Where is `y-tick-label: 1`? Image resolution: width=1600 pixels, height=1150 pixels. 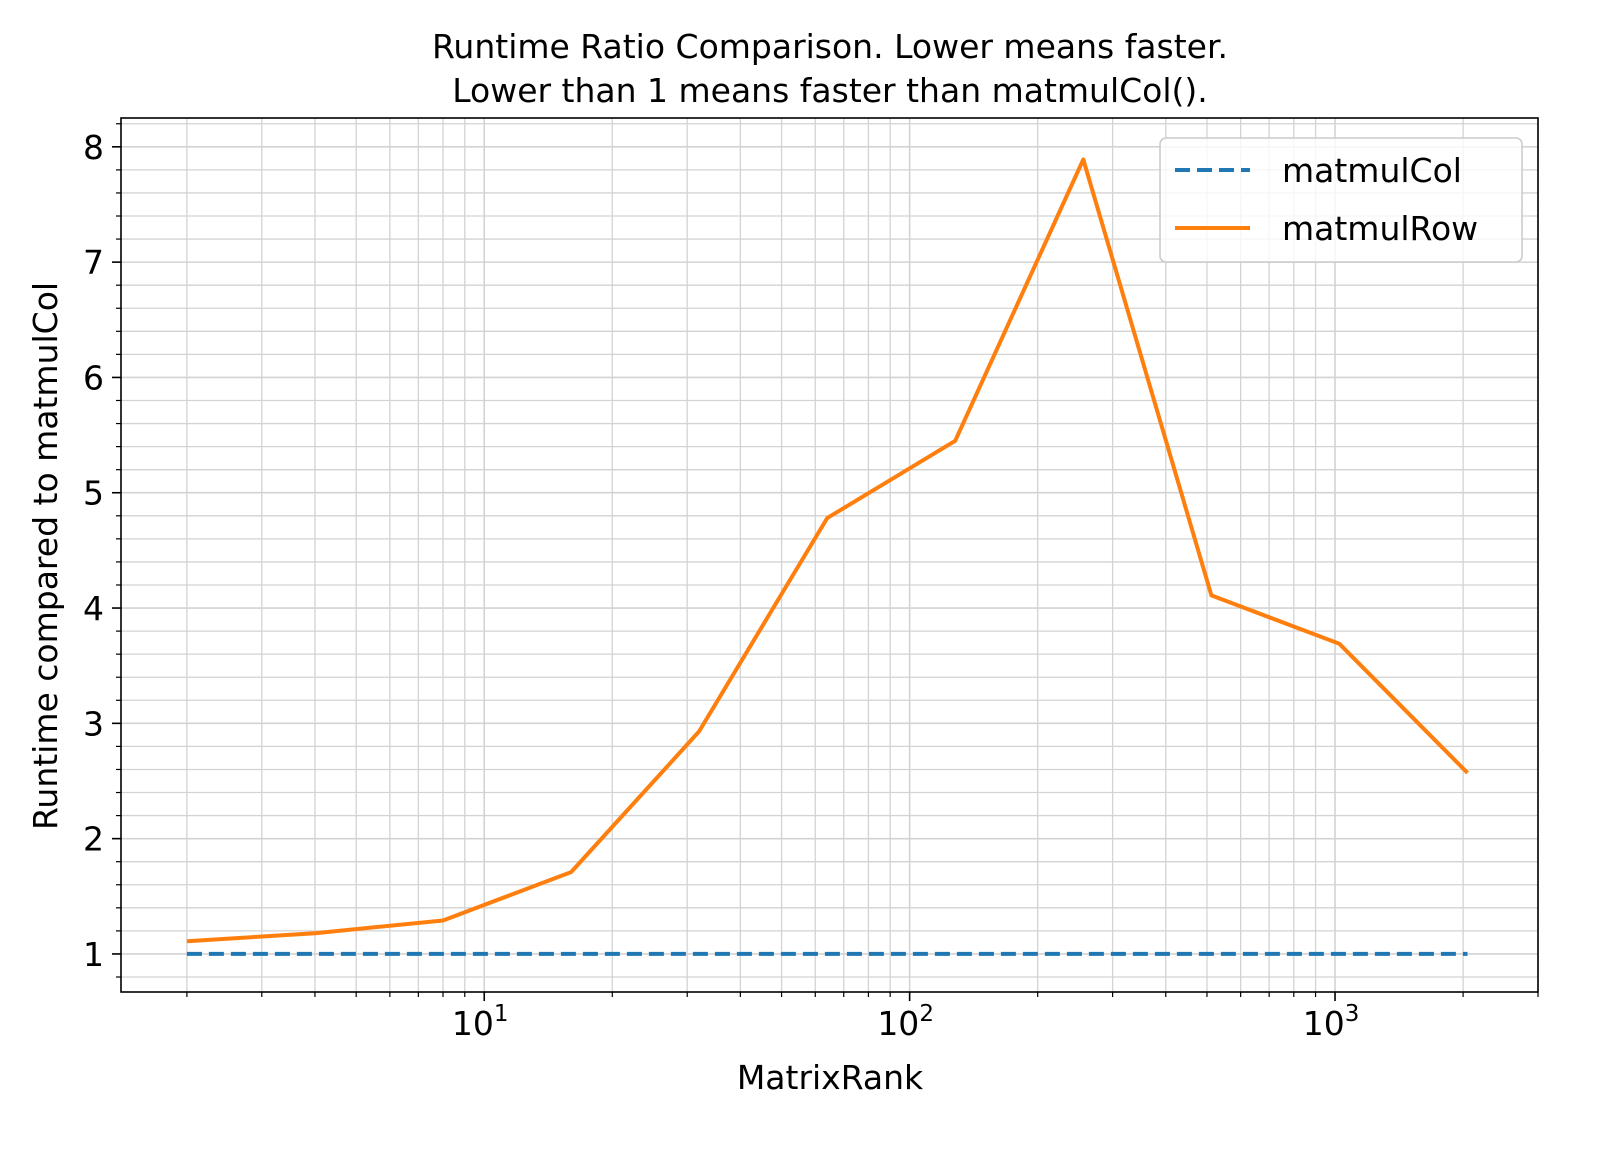 y-tick-label: 1 is located at coordinates (93, 954).